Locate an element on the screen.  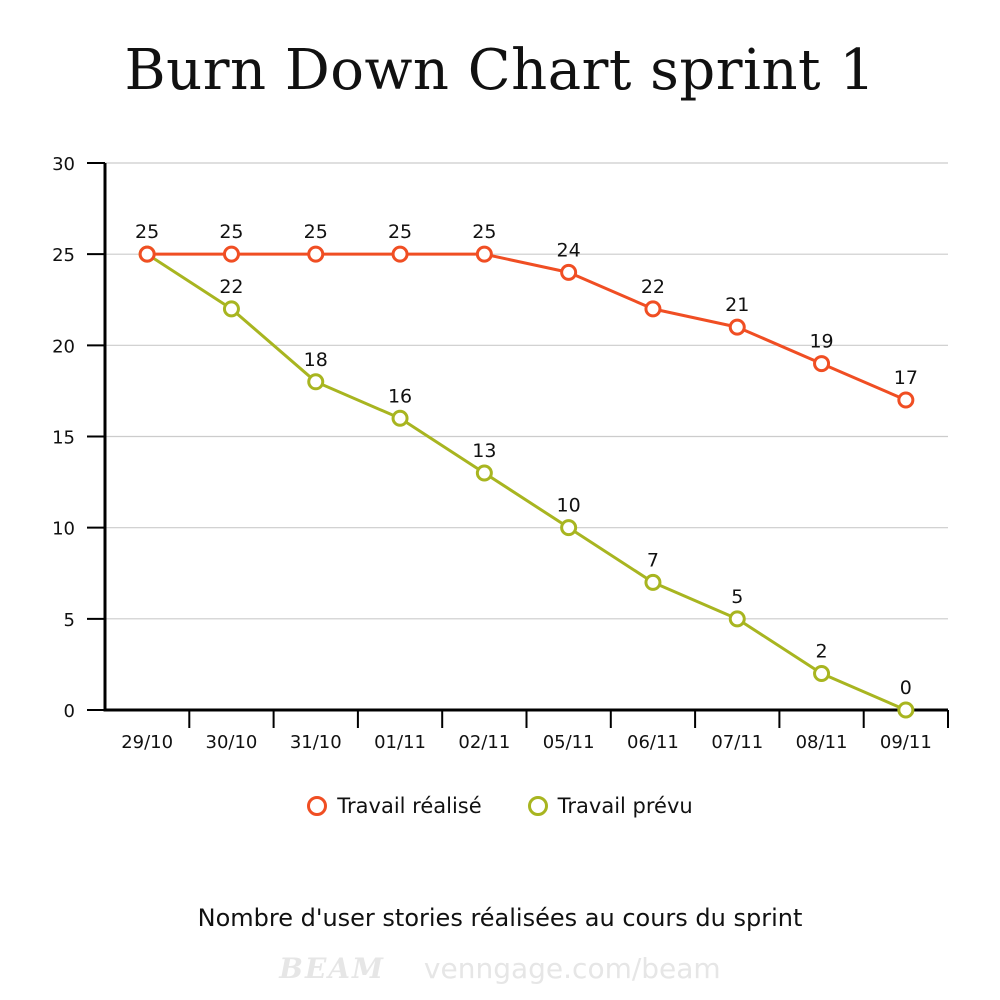
x-tick-label: 06/11 is located at coordinates (653, 742).